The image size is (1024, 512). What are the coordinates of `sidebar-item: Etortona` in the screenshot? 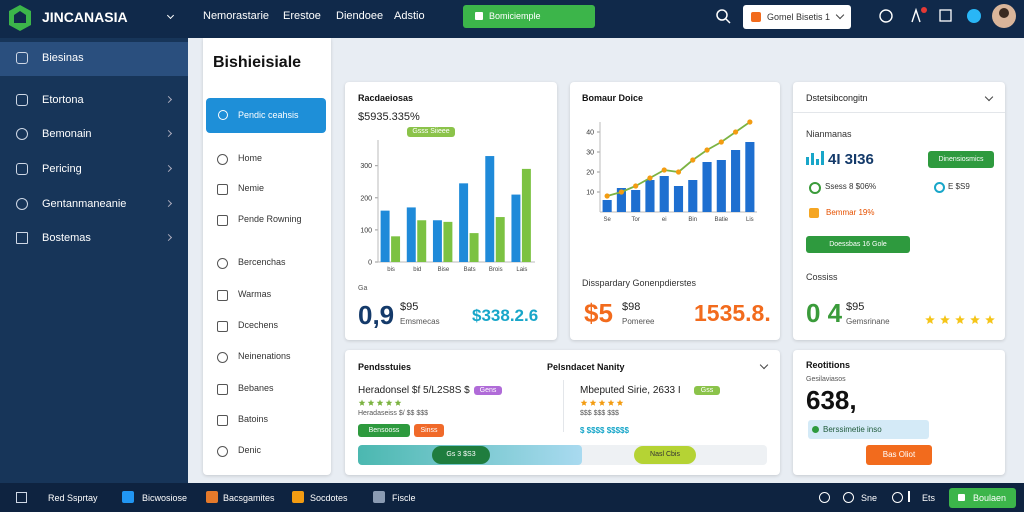 It's located at (63, 100).